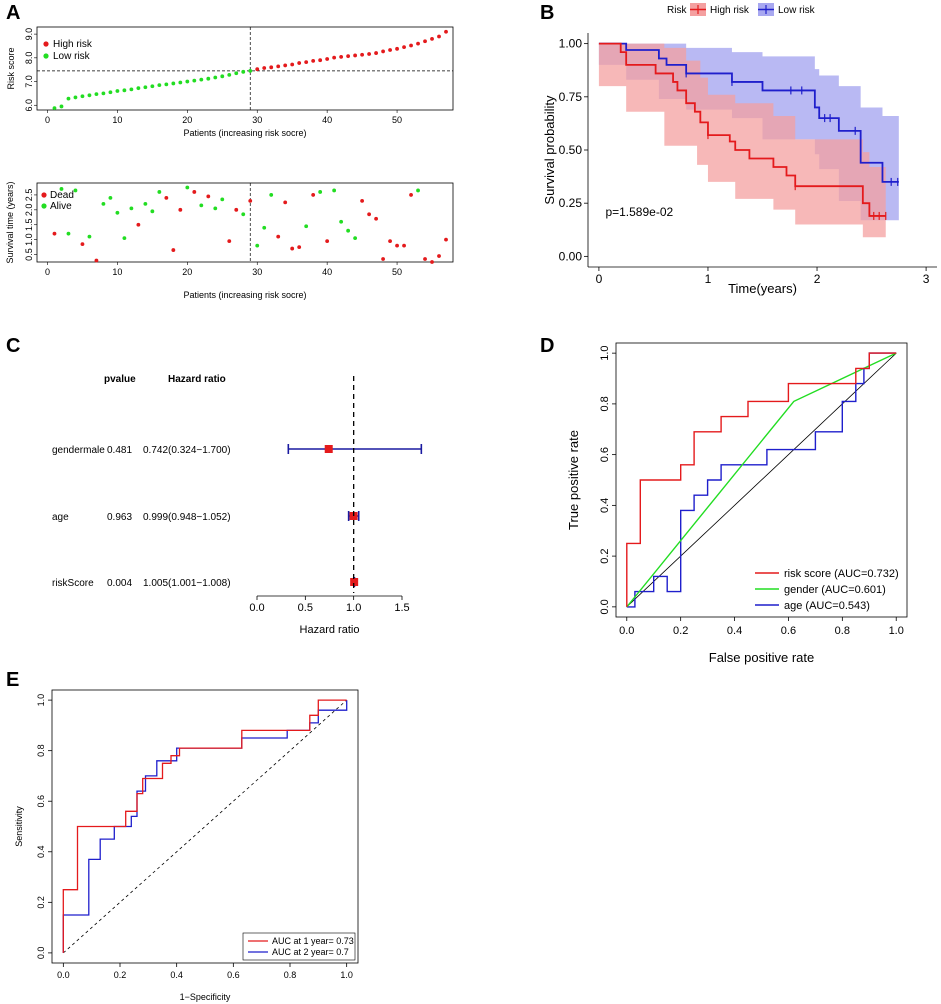  What do you see at coordinates (41, 953) in the screenshot?
I see `e-ytick-label: 0.0` at bounding box center [41, 953].